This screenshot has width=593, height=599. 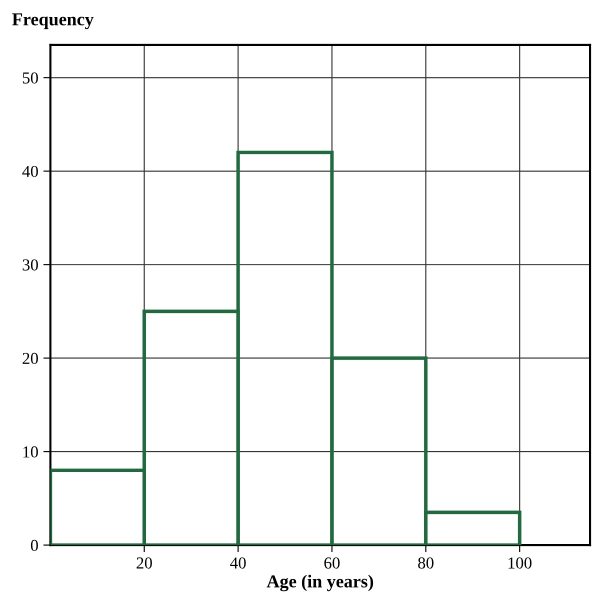 What do you see at coordinates (426, 563) in the screenshot?
I see `x-tick-label: 80` at bounding box center [426, 563].